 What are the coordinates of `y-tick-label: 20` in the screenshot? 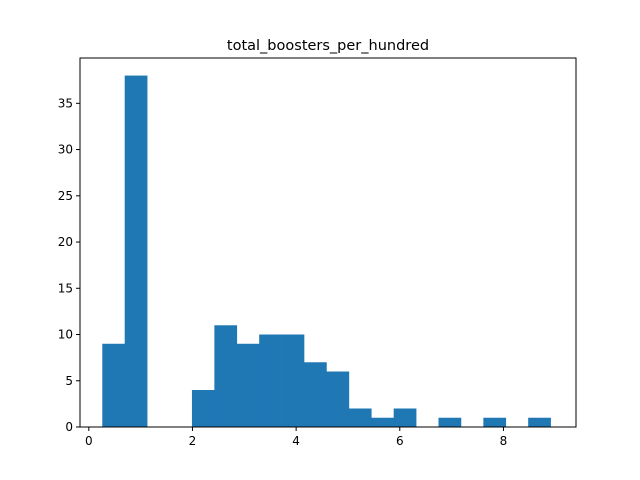 It's located at (65, 242).